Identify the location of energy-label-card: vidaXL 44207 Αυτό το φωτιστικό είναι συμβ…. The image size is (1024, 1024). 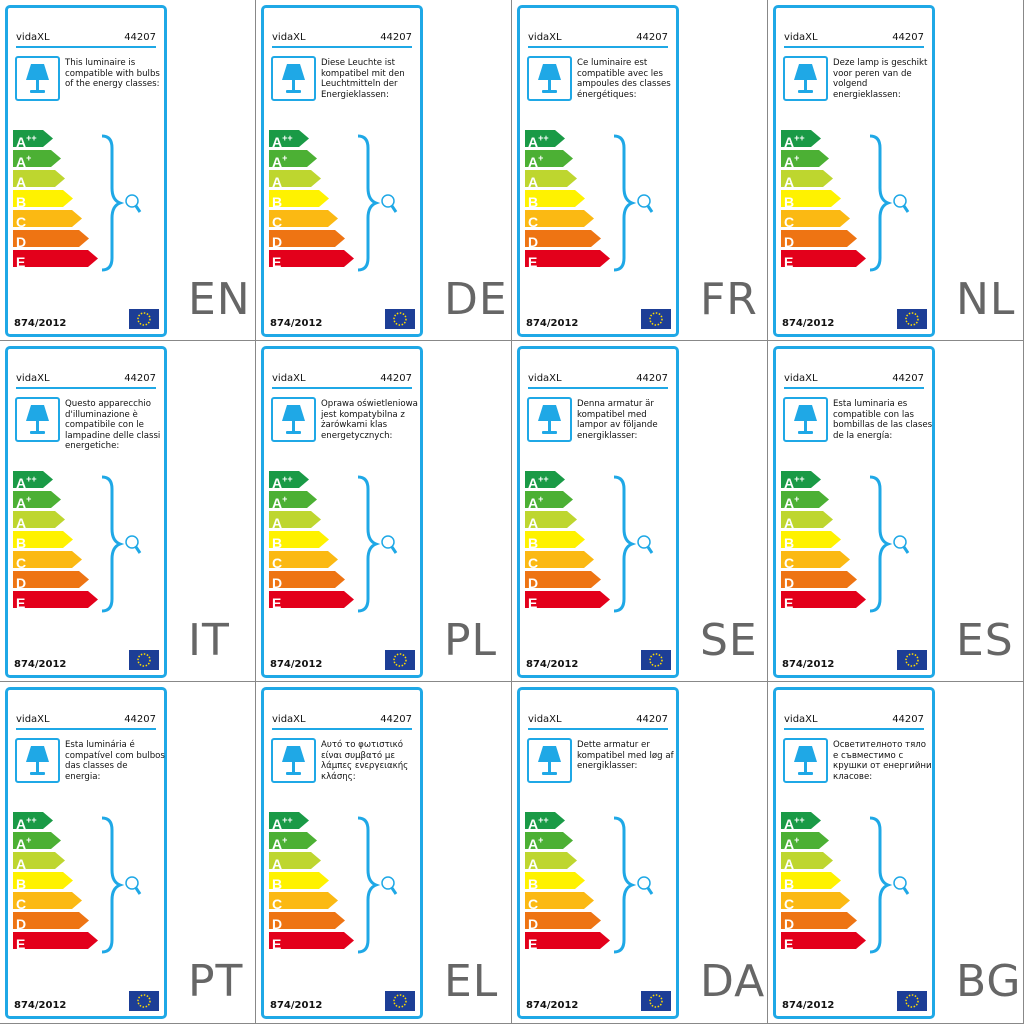
(342, 853).